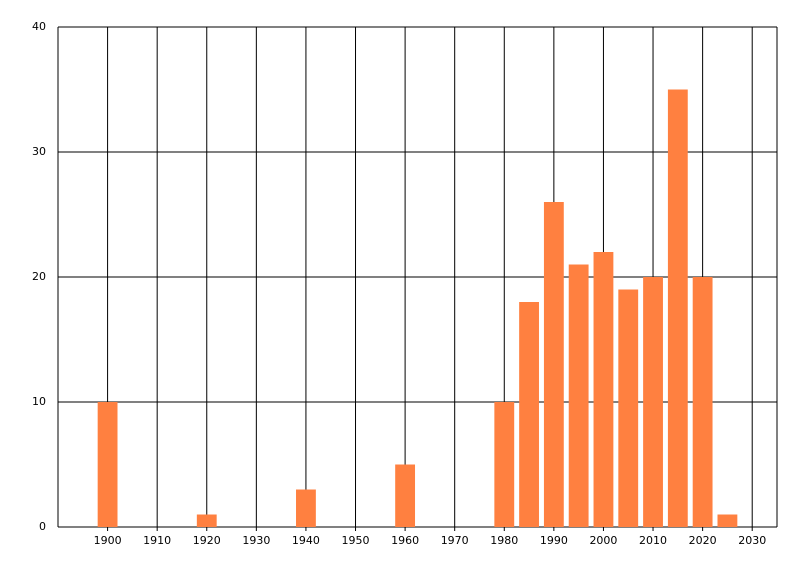 The image size is (800, 576). I want to click on y-tick-label: 30, so click(39, 151).